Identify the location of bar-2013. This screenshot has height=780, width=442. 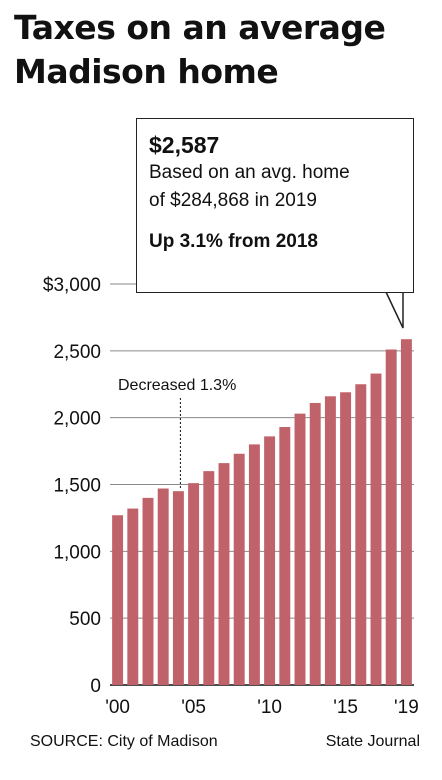
(315, 543).